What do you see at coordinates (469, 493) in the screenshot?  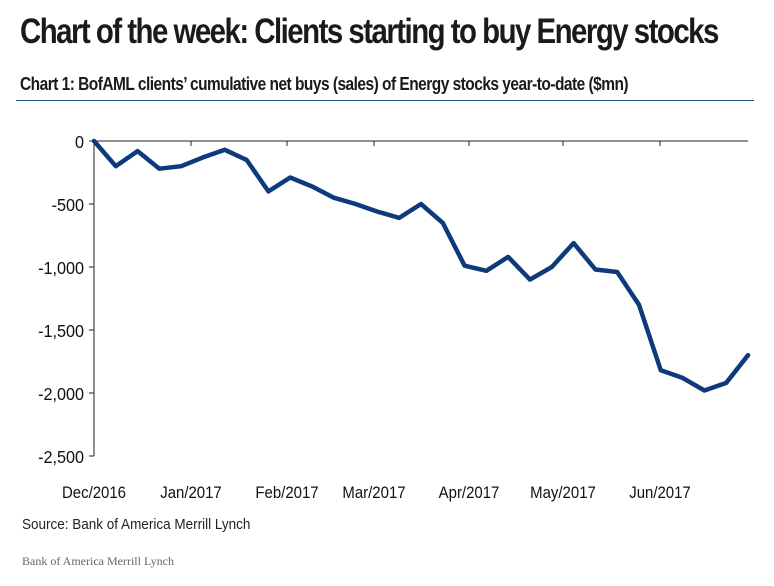 I see `x-tick-label: Apr/2017` at bounding box center [469, 493].